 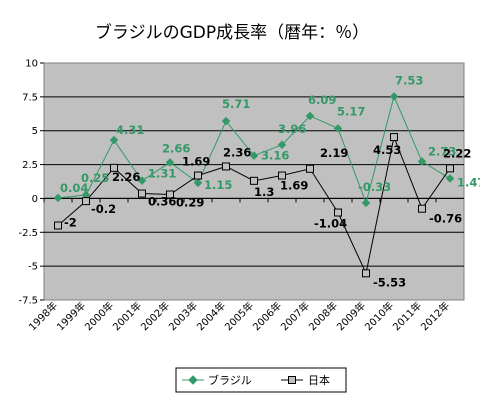 What do you see at coordinates (407, 316) in the screenshot?
I see `x-tick-label: 2011年` at bounding box center [407, 316].